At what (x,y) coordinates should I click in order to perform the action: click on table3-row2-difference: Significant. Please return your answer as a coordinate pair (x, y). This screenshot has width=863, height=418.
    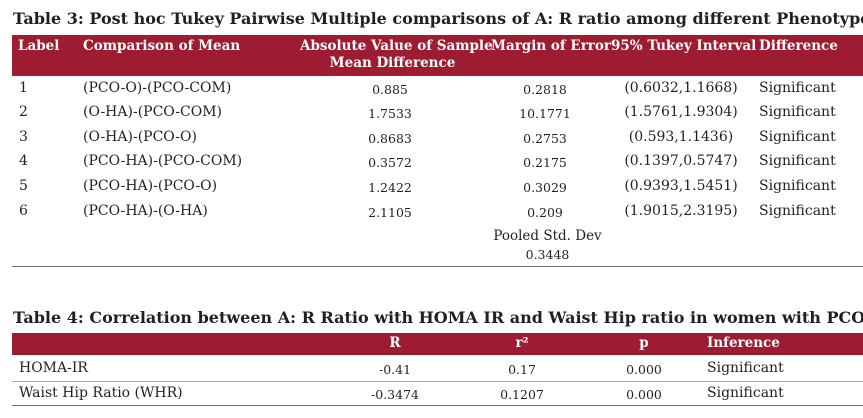
    Looking at the image, I should click on (797, 112).